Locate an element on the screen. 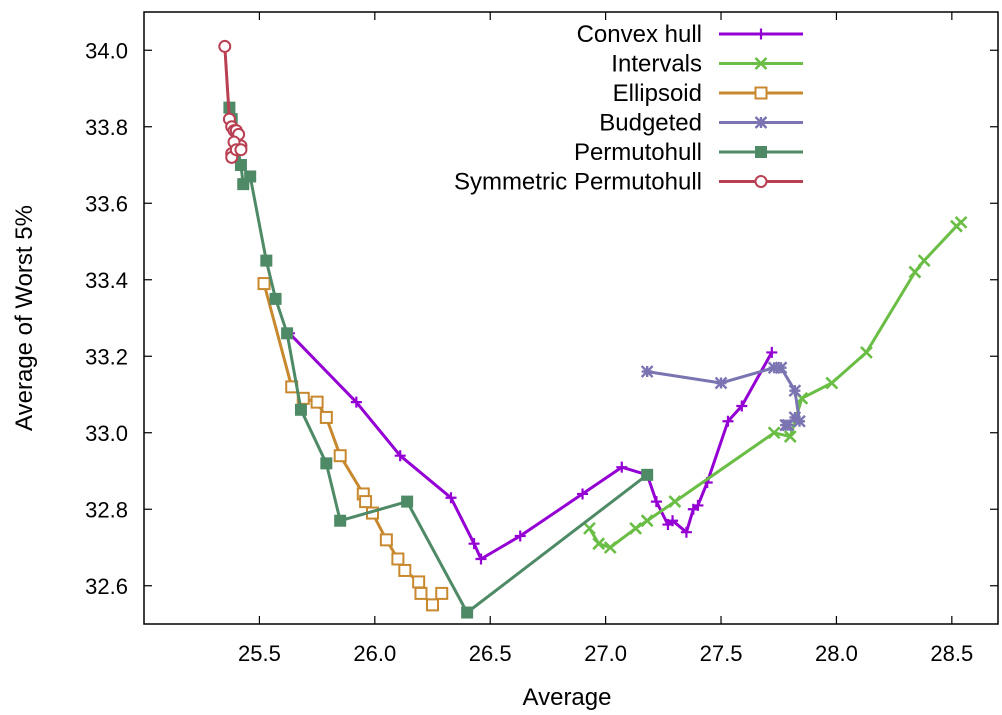 The width and height of the screenshot is (1002, 715). legend-label: Ellipsoid is located at coordinates (657, 93).